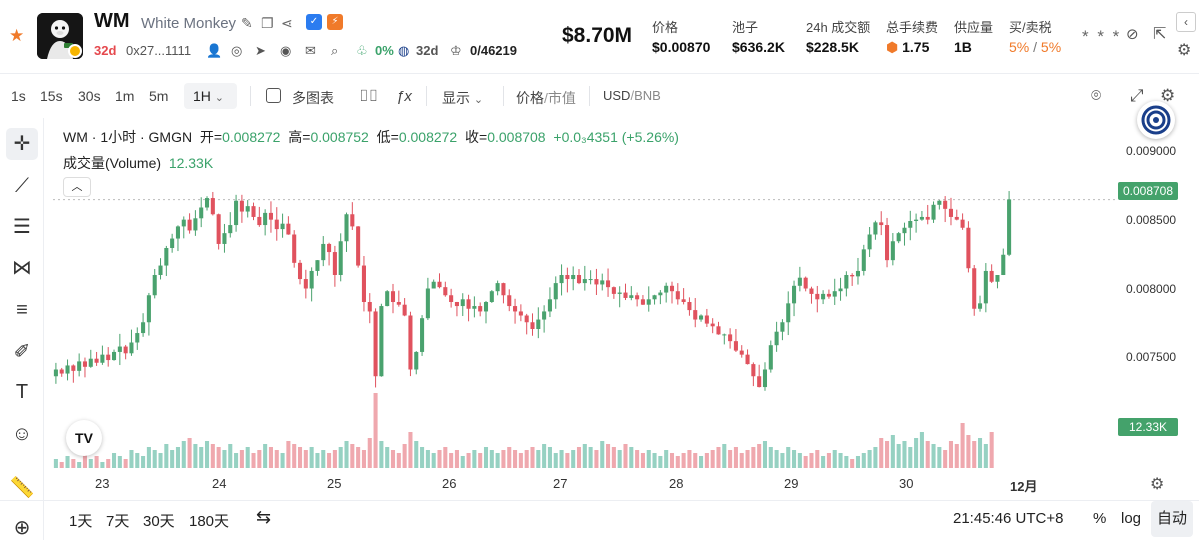 The image size is (1199, 540). I want to click on telegram-icon: ➤, so click(260, 50).